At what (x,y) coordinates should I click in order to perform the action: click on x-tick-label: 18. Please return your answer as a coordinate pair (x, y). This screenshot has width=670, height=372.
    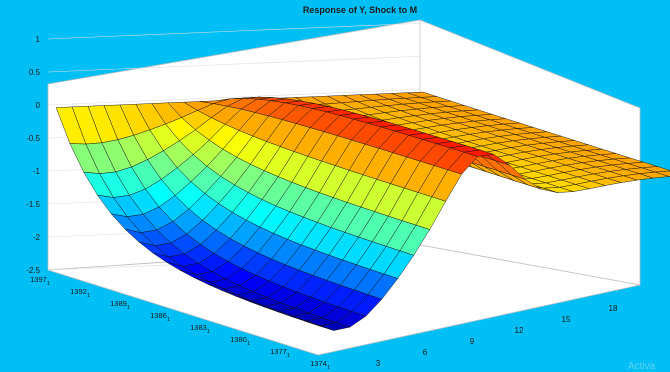
    Looking at the image, I should click on (613, 308).